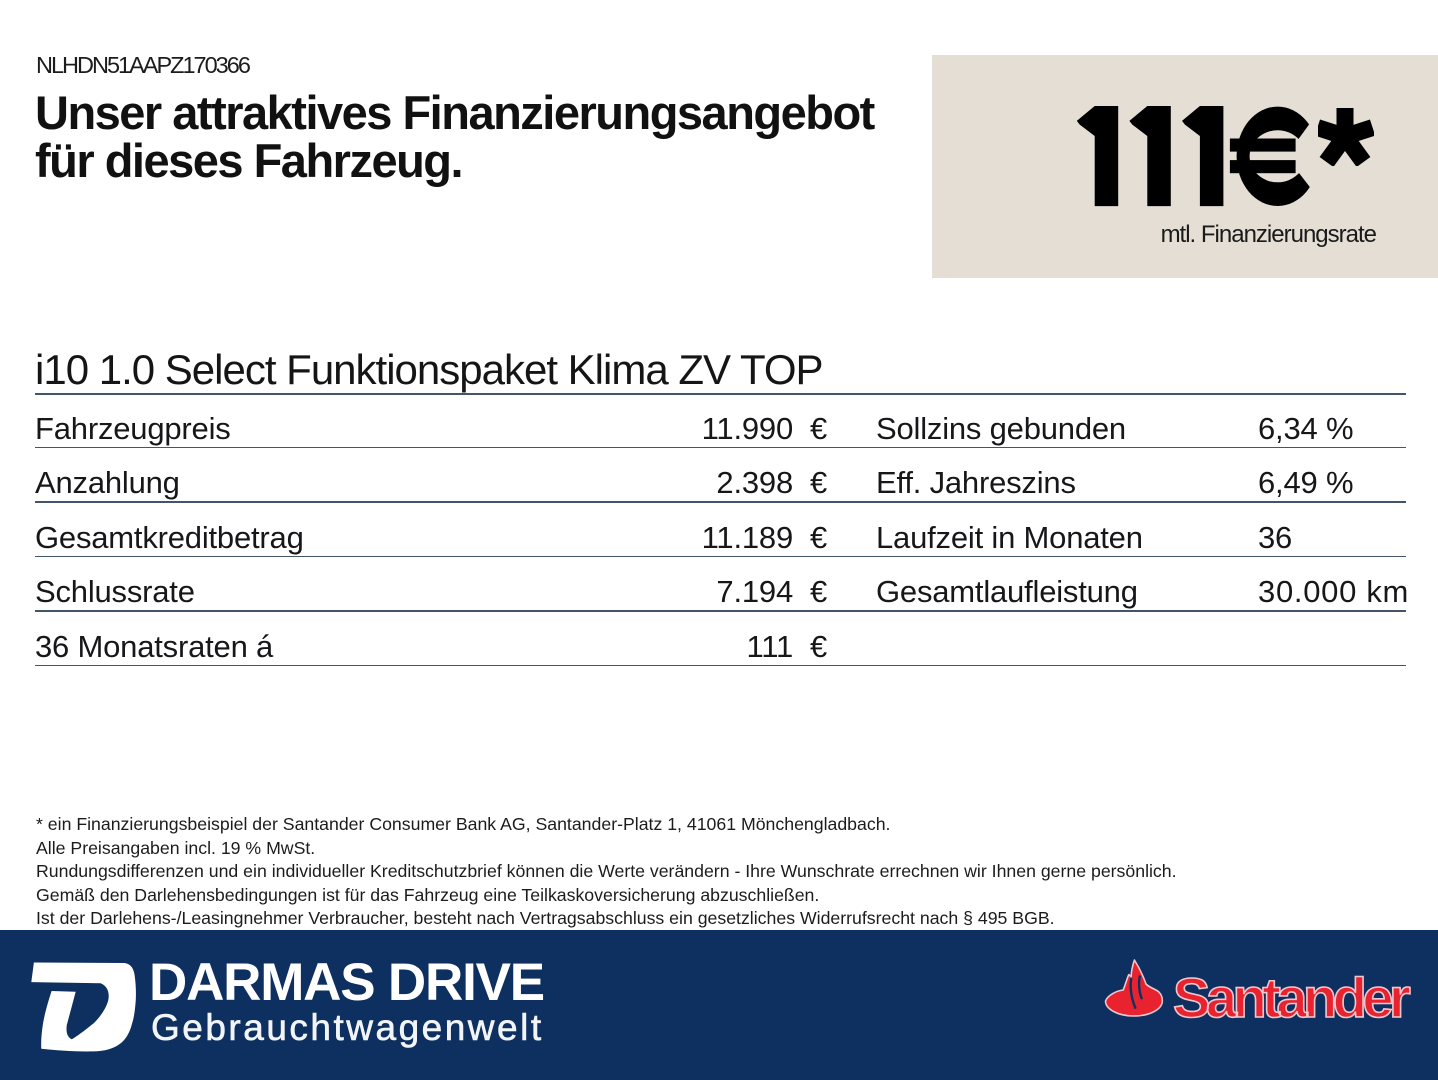 The height and width of the screenshot is (1080, 1438). What do you see at coordinates (1291, 997) in the screenshot?
I see `svg-text: Santander` at bounding box center [1291, 997].